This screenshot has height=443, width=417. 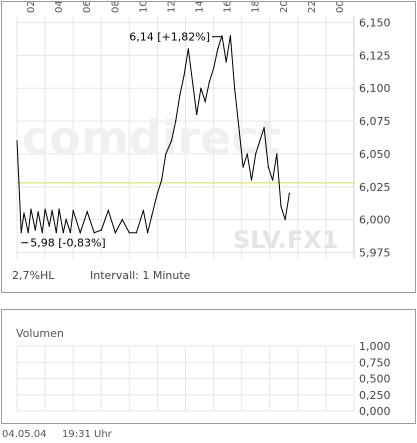 I want to click on low-label: 5,98 [-0,83%], so click(x=68, y=243).